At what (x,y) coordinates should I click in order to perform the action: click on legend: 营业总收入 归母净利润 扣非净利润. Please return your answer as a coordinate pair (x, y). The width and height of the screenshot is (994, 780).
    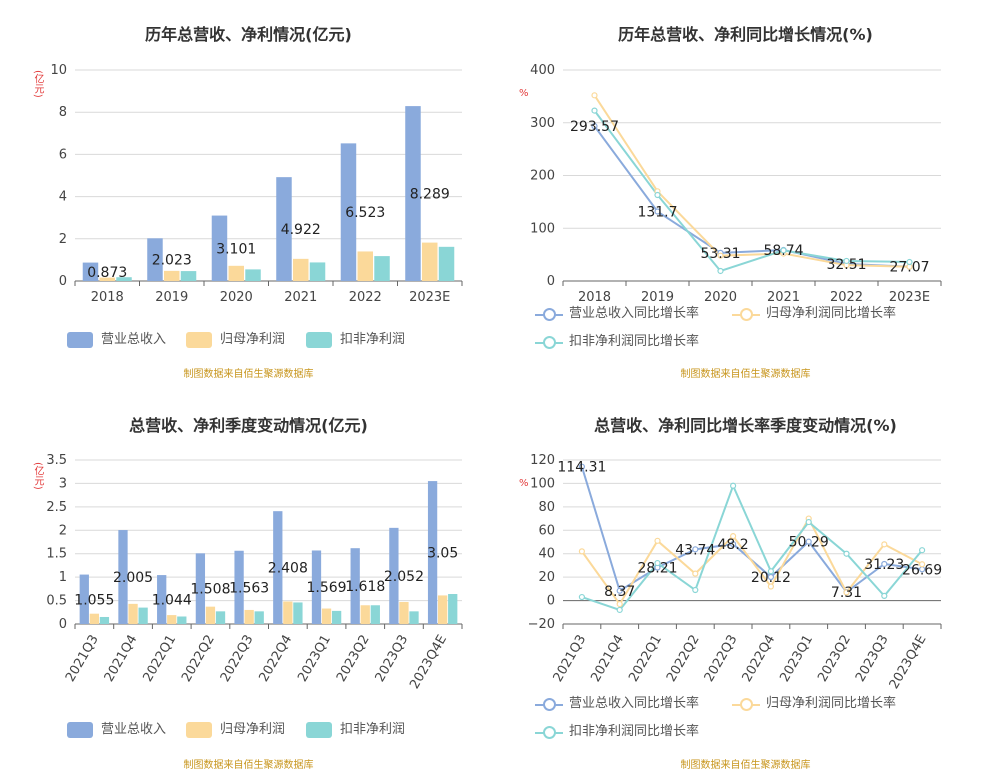
    Looking at the image, I should click on (248, 338).